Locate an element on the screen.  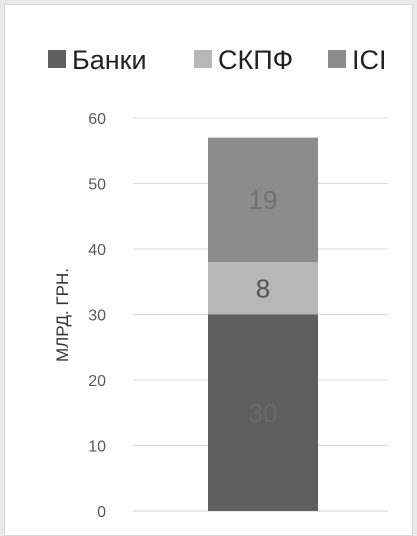
legend-label-2: СКПФ is located at coordinates (255, 60).